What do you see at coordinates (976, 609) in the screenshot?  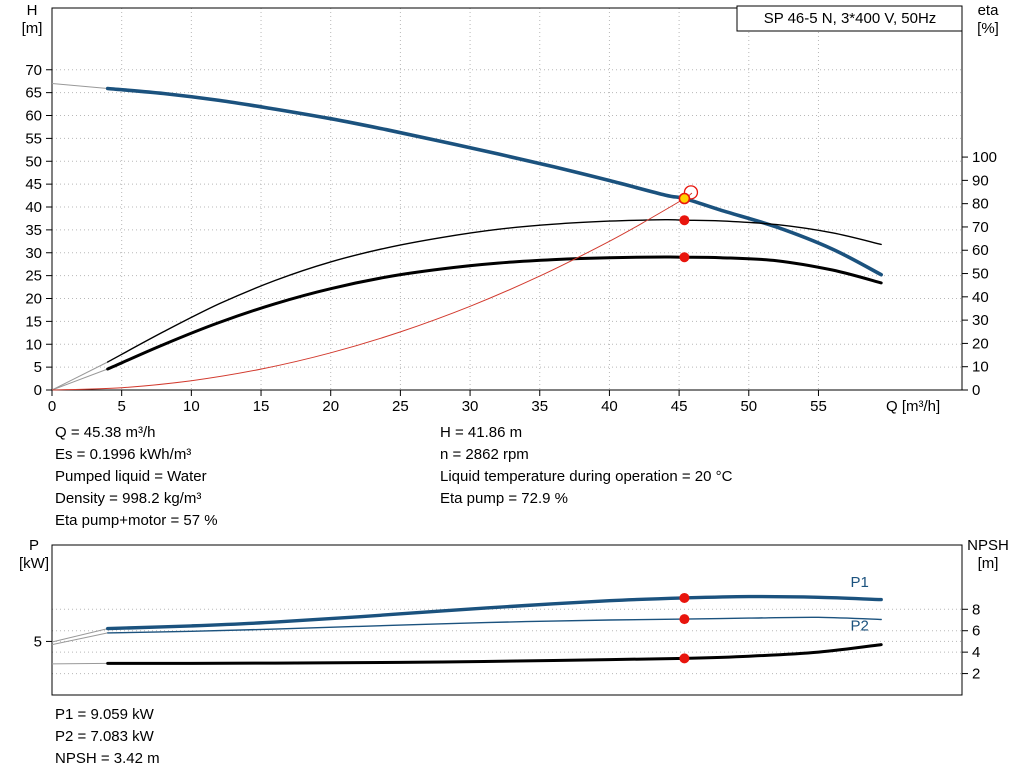 I see `right-tick-label: 8` at bounding box center [976, 609].